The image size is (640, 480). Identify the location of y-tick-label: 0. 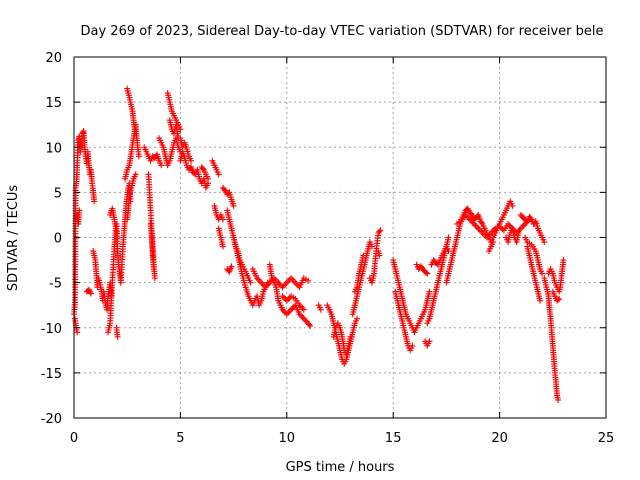
(58, 239).